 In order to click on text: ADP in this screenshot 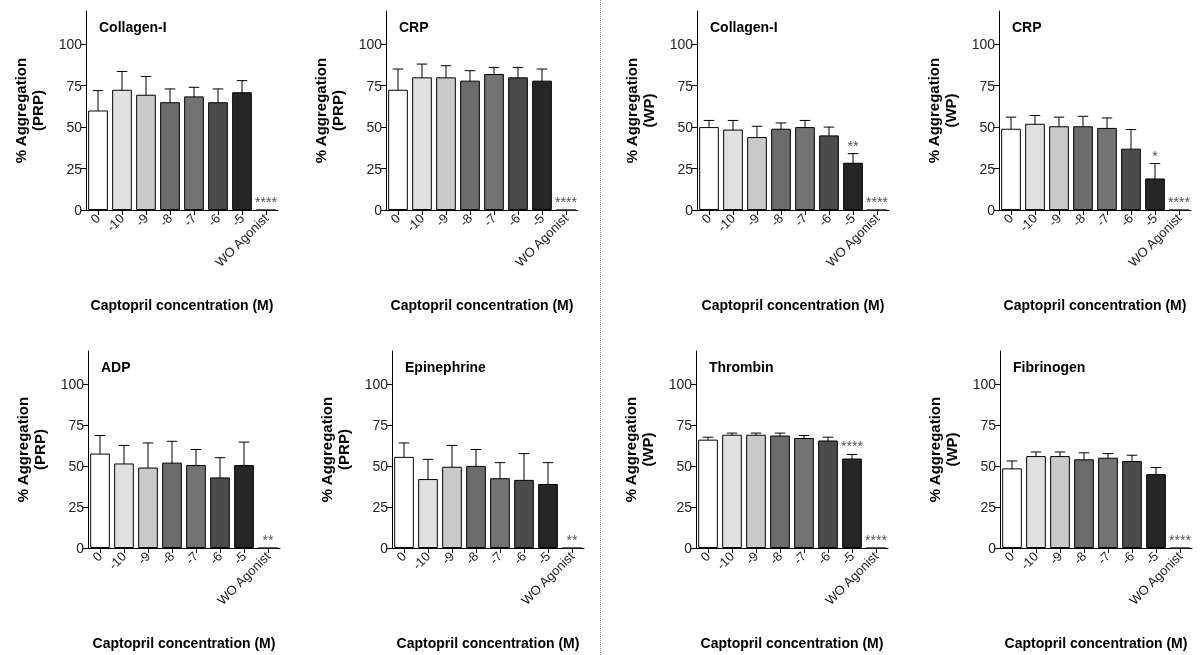, I will do `click(116, 367)`.